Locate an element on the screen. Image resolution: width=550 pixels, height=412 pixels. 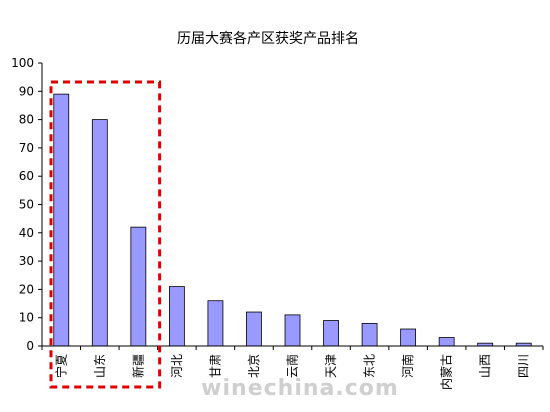
y-tick-label: 0 is located at coordinates (30, 346).